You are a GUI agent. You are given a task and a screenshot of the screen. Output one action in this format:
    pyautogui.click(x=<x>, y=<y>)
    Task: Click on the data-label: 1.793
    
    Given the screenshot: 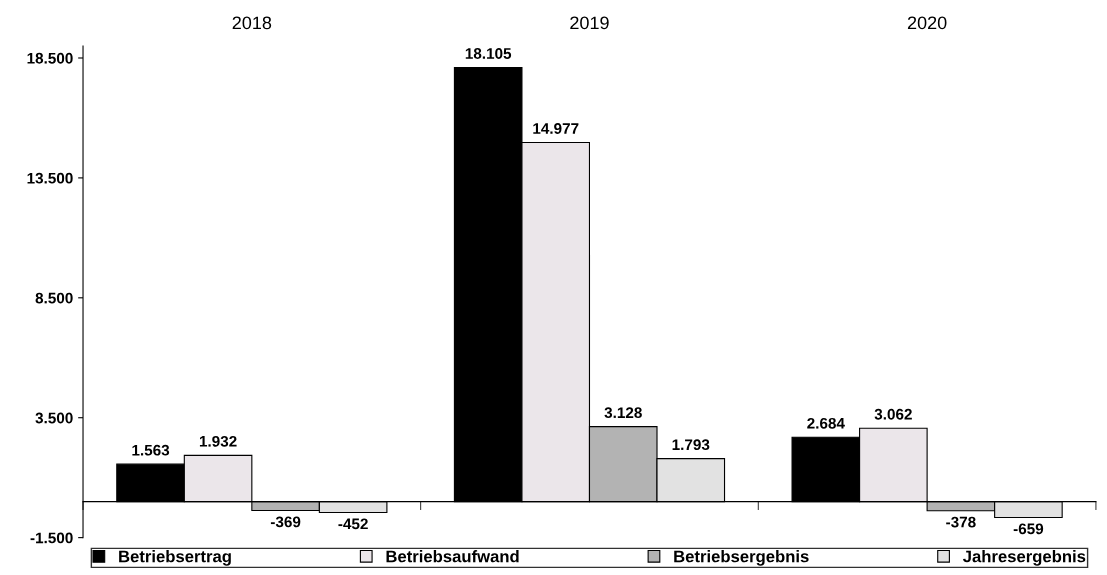 What is the action you would take?
    pyautogui.click(x=691, y=445)
    